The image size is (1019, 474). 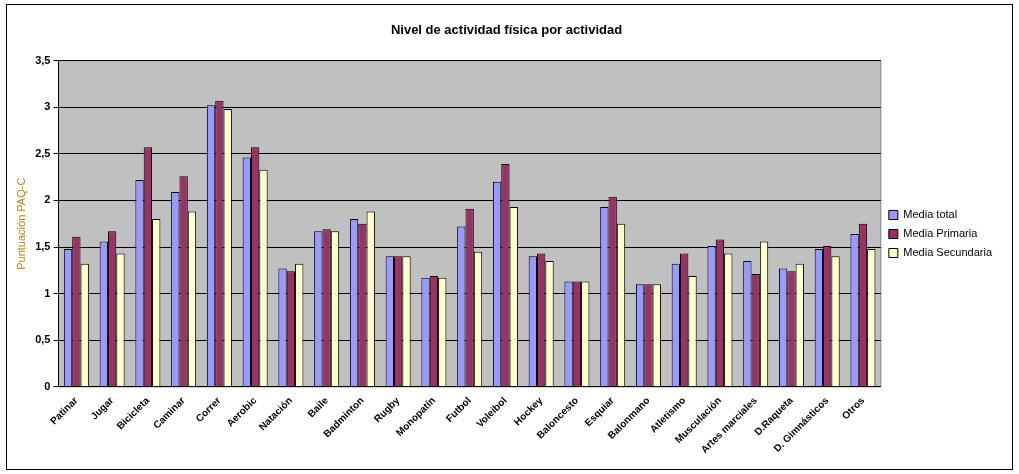 I want to click on y-tick-label: 2,5, so click(x=43, y=152).